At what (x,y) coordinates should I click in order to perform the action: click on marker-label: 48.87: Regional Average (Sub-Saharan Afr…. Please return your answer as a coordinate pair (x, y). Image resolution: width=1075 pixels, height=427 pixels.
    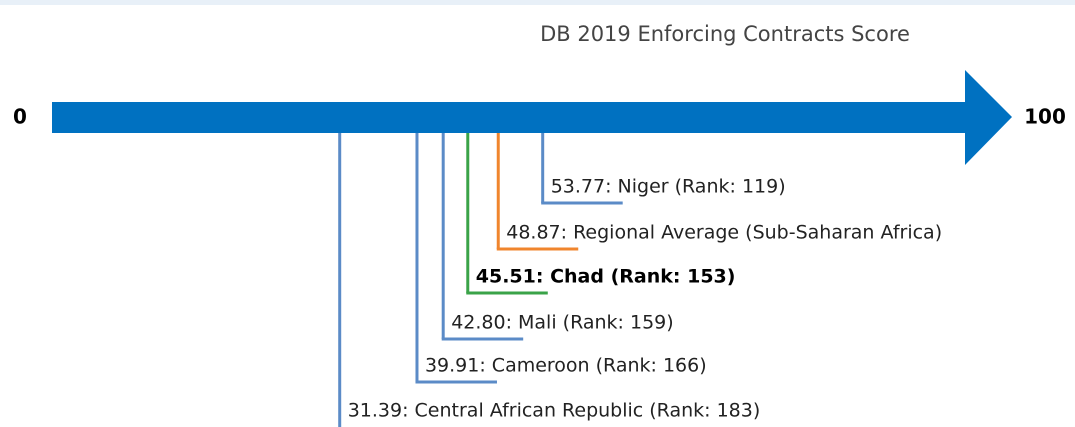
    Looking at the image, I should click on (724, 233).